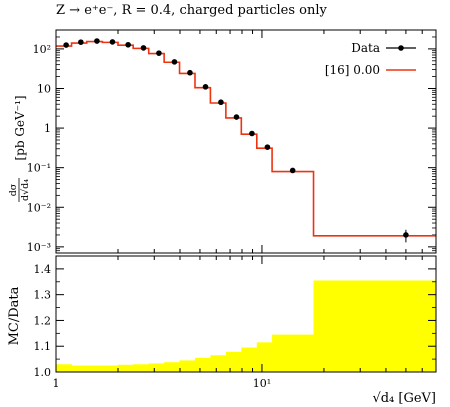  I want to click on ratio-y-tick-label: 1.2, so click(43, 320).